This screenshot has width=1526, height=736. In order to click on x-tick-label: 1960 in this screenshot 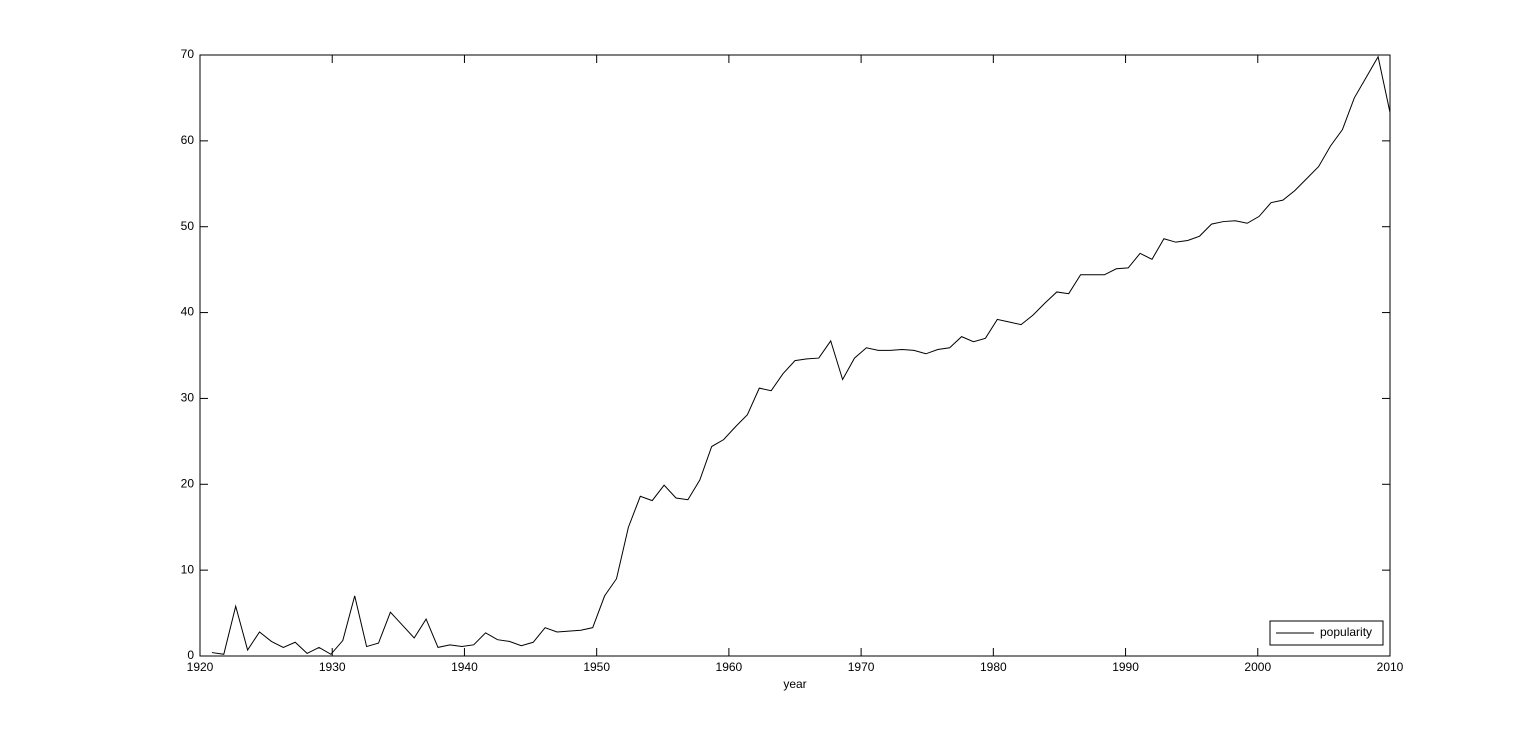, I will do `click(729, 667)`.